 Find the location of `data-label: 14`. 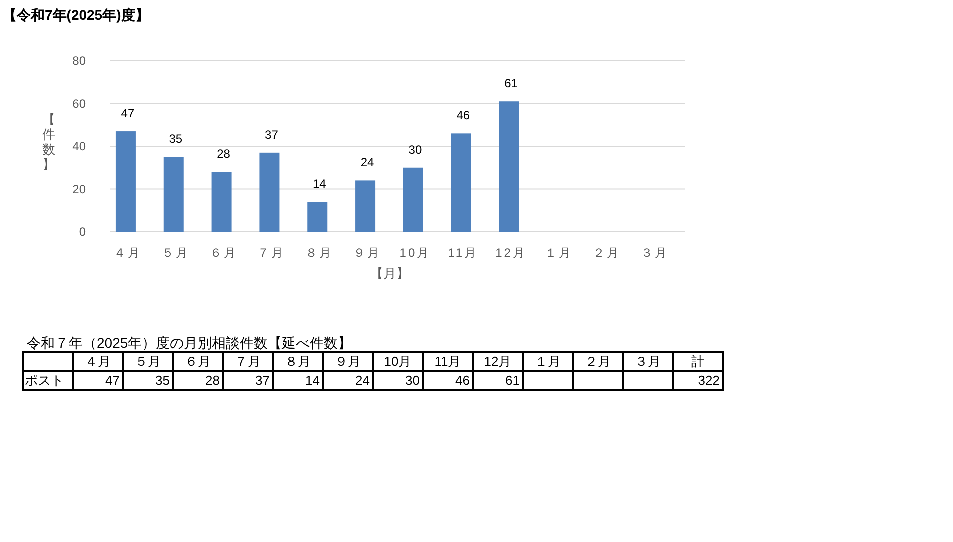

data-label: 14 is located at coordinates (313, 380).